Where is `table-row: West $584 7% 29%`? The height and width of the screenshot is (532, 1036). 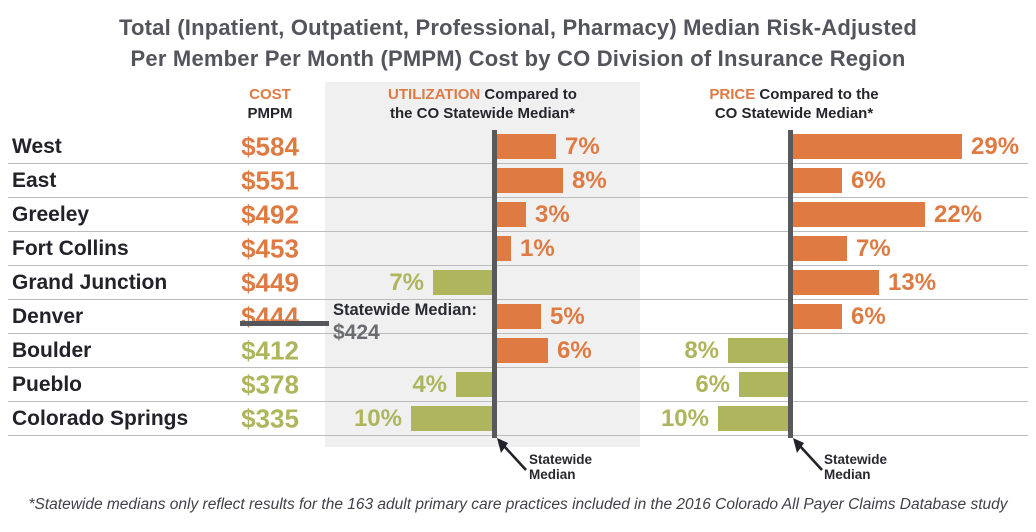 table-row: West $584 7% 29% is located at coordinates (518, 147).